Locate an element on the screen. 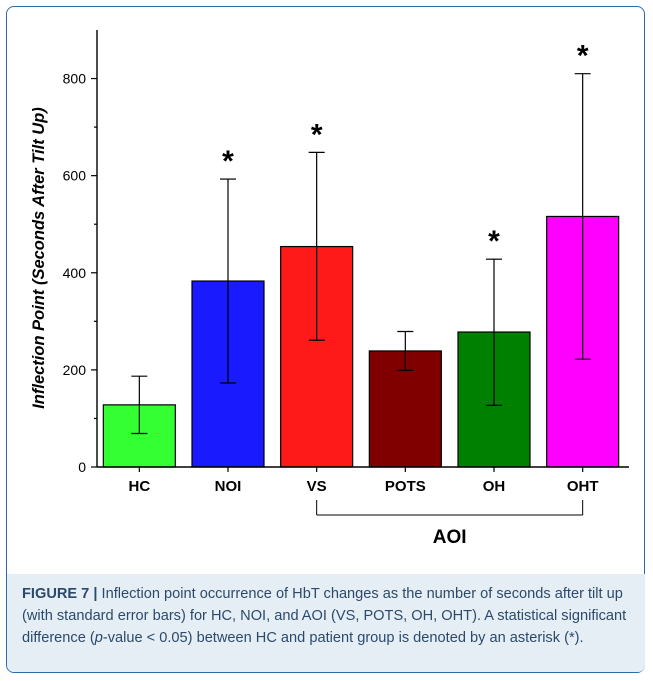  x-tick-label-oht: OHT is located at coordinates (583, 486).